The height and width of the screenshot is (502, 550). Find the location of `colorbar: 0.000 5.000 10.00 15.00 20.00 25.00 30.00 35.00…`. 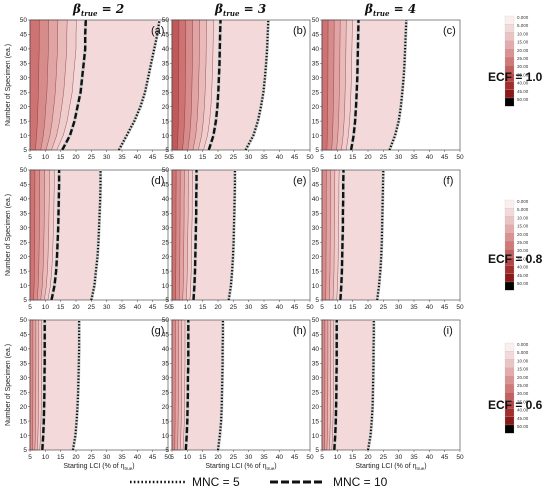

colorbar: 0.000 5.000 10.00 15.00 20.00 25.00 30.00 35.00… is located at coordinates (516, 61).